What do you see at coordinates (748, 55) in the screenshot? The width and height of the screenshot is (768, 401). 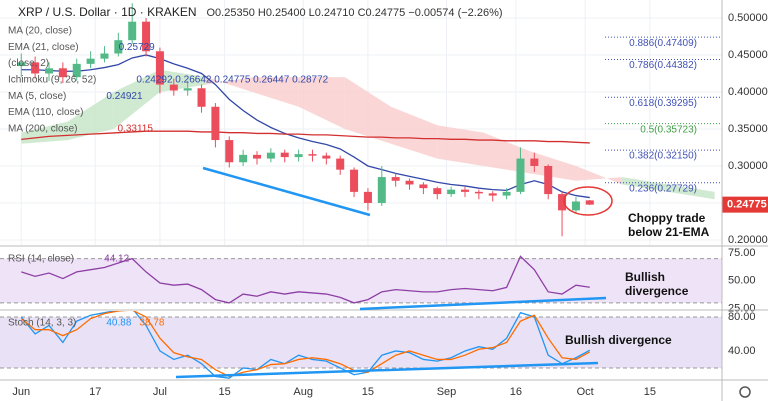 I see `y-tick-label: 0.45000` at bounding box center [748, 55].